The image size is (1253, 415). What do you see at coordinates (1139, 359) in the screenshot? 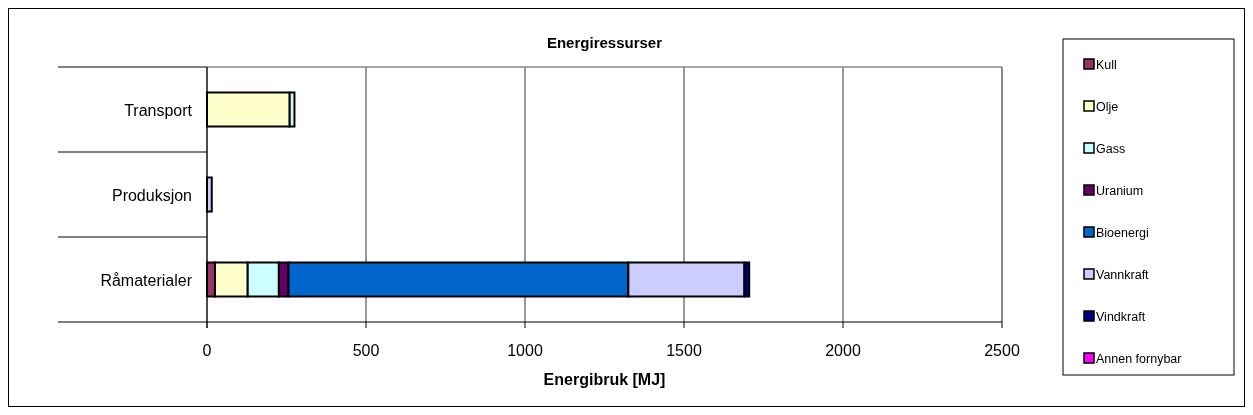
I see `legend-label: Annen fornybar` at bounding box center [1139, 359].